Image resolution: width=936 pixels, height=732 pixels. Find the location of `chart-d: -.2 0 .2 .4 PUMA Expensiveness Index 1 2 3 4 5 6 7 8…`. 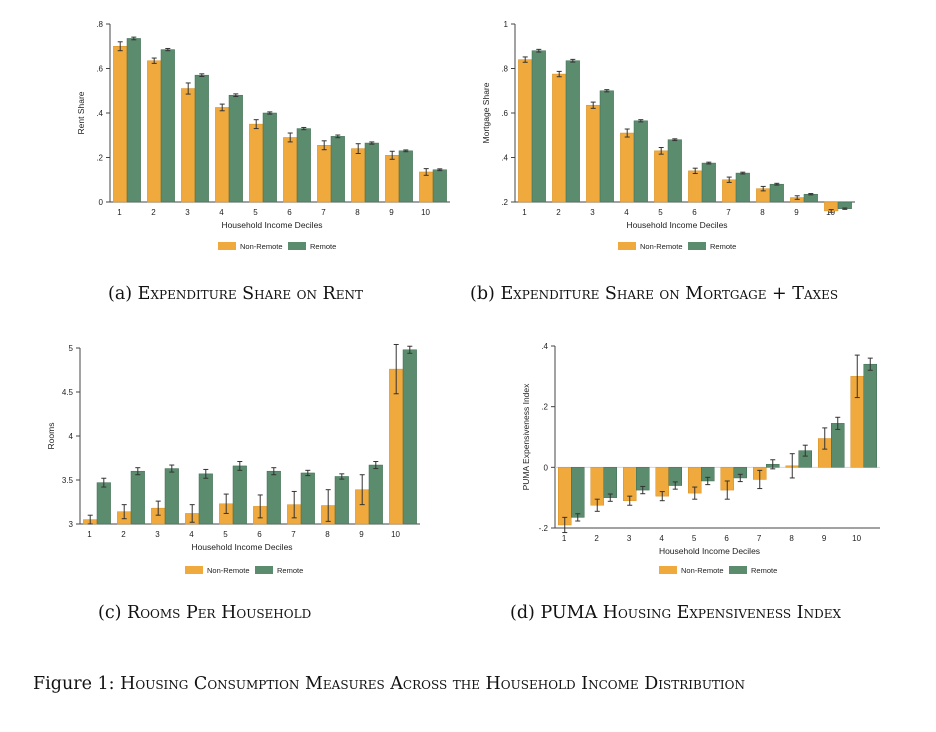

chart-d: -.2 0 .2 .4 PUMA Expensiveness Index 1 2 3 4 5 6 7 8… is located at coordinates (700, 458).